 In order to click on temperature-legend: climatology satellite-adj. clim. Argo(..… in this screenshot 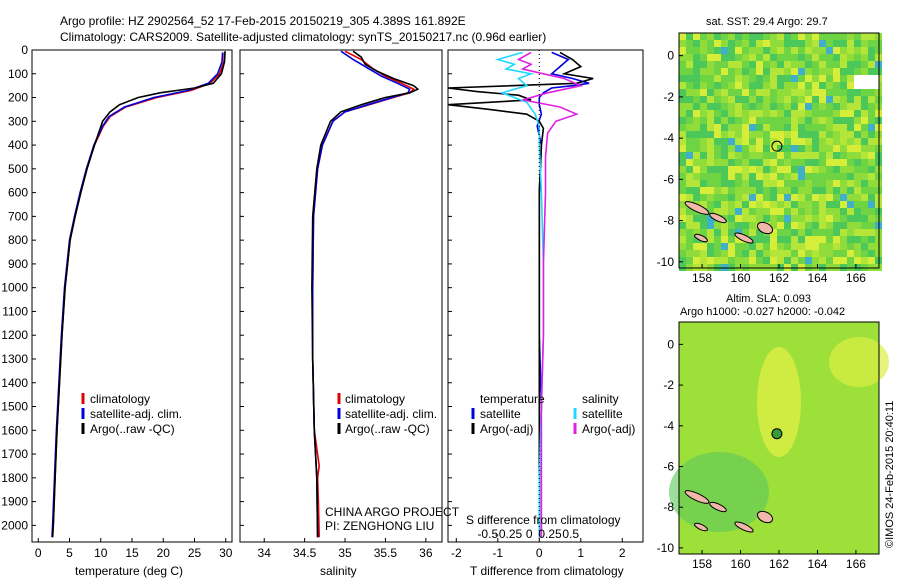, I will do `click(131, 414)`.